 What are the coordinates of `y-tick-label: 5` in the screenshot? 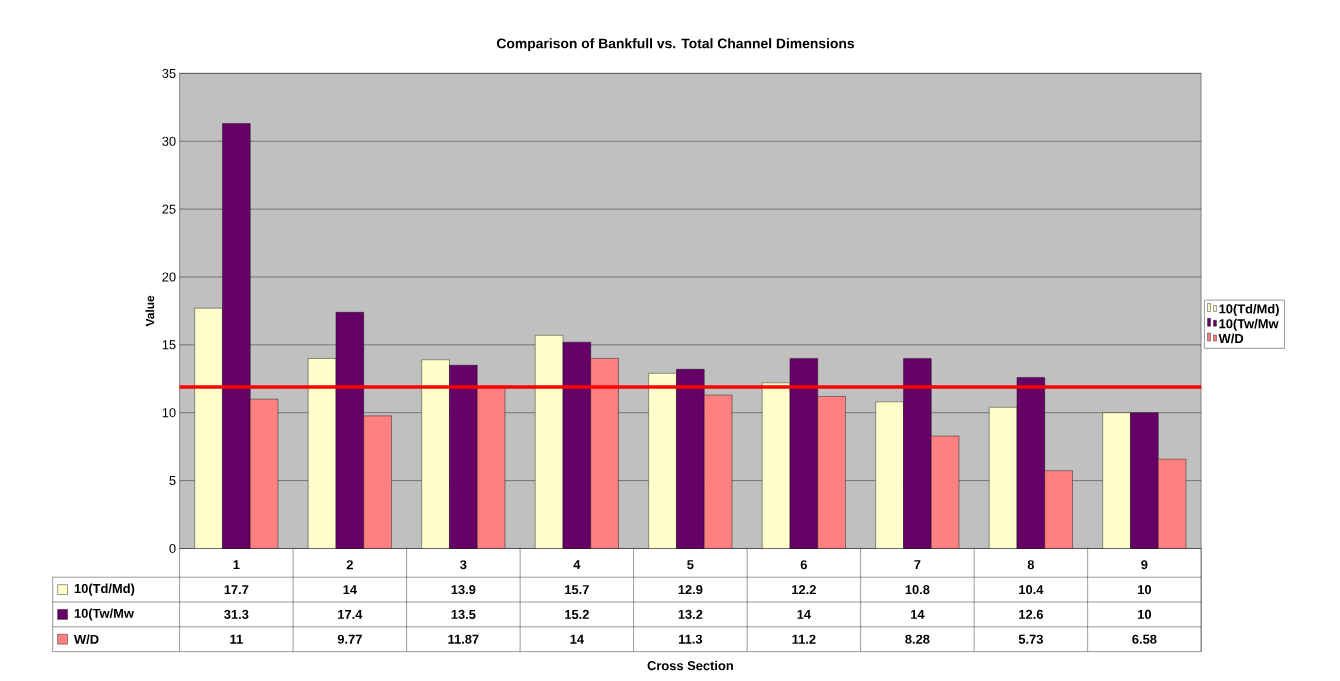 It's located at (172, 480).